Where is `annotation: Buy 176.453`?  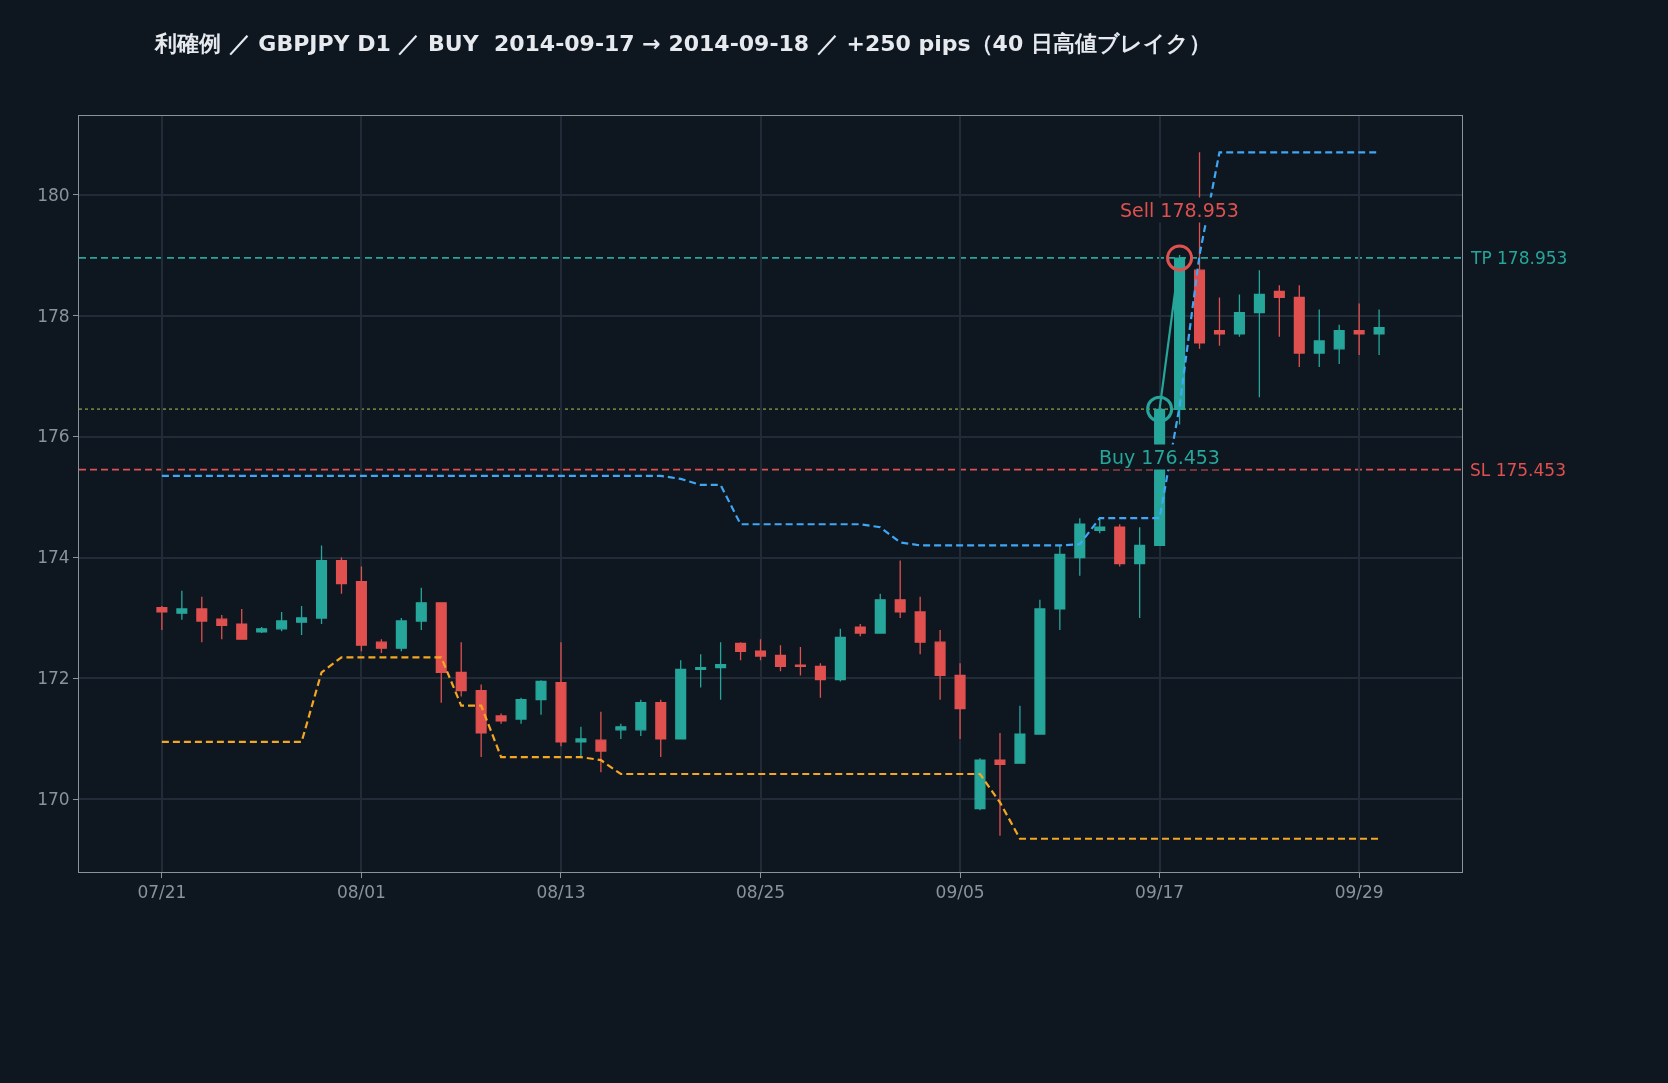
annotation: Buy 176.453 is located at coordinates (1159, 457).